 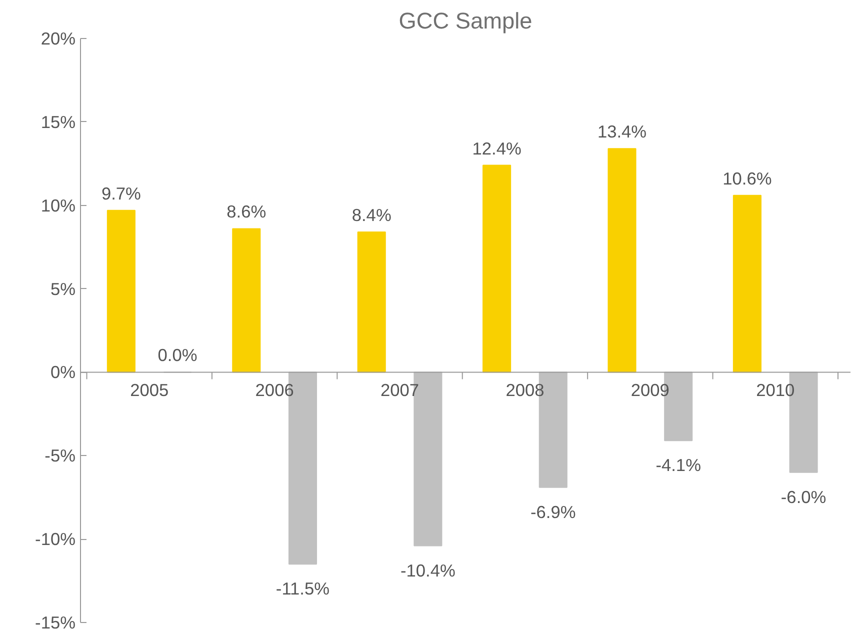 I want to click on data-label: -11.5%, so click(x=303, y=588).